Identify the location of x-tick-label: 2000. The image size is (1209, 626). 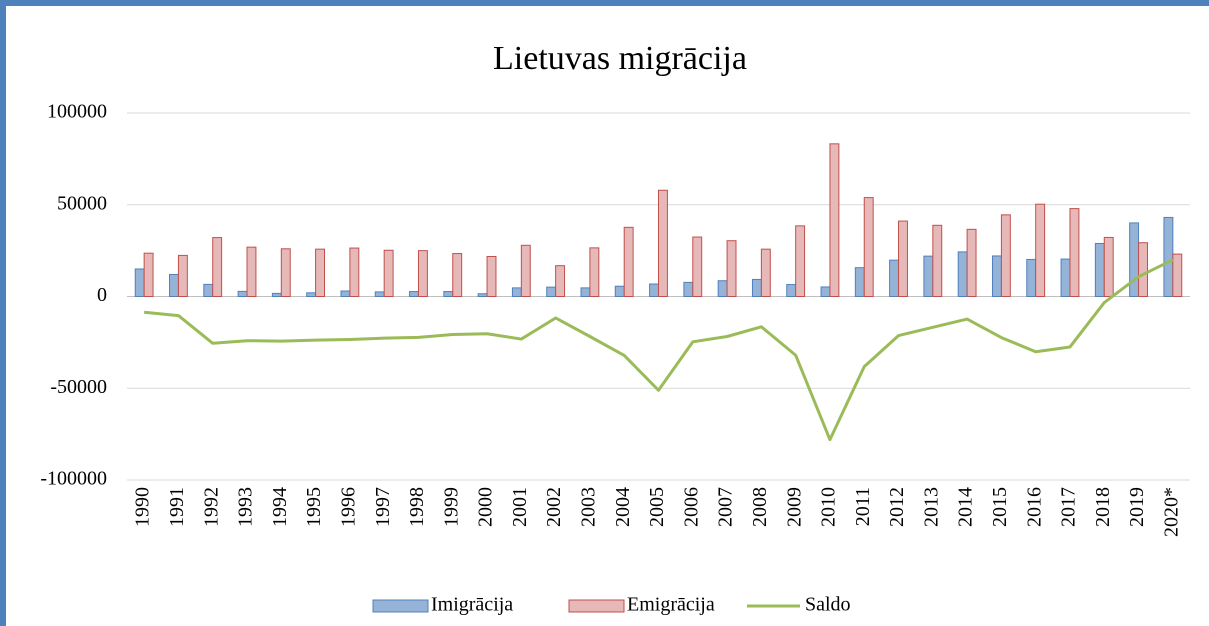
(486, 507).